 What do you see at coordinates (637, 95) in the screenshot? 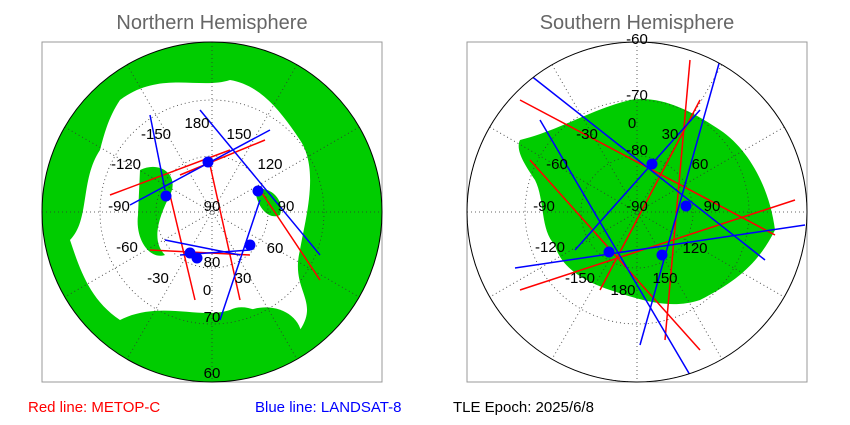
I see `grid-label: -70` at bounding box center [637, 95].